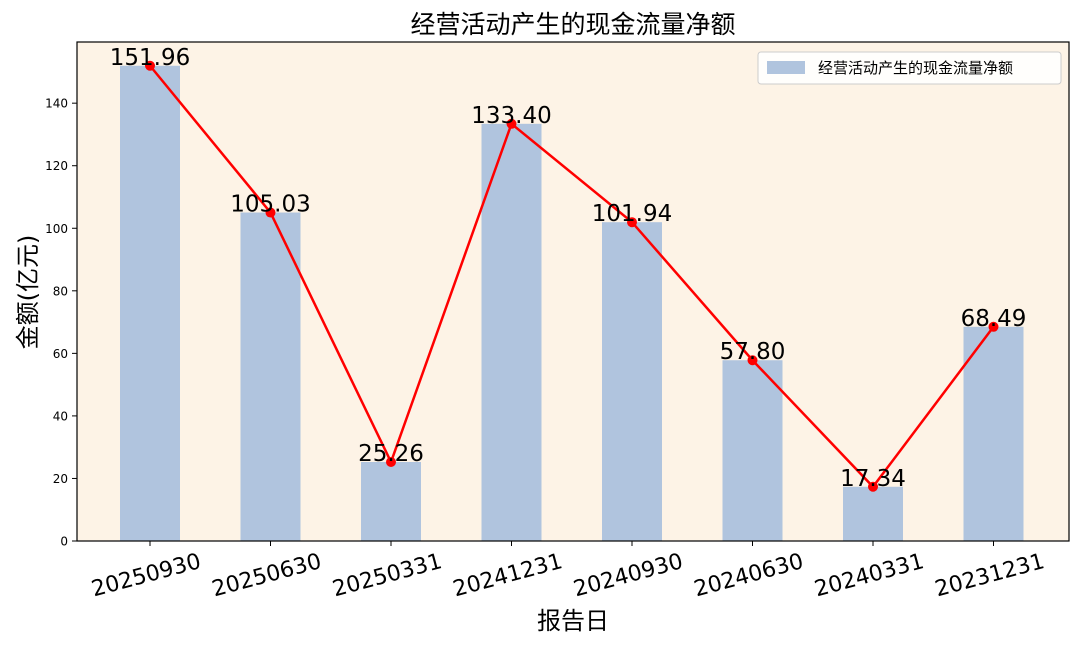 The height and width of the screenshot is (647, 1080). Describe the element at coordinates (150, 58) in the screenshot. I see `data-label-20250930: 151.96` at that location.